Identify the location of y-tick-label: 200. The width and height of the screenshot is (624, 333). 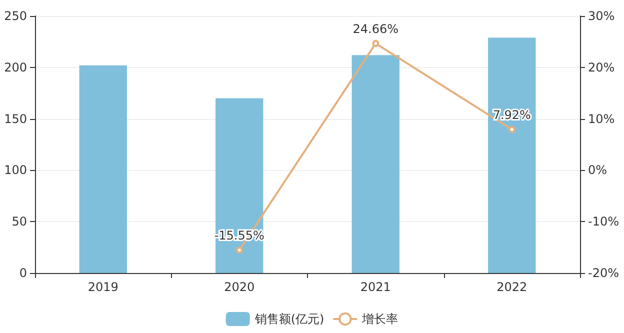
(15, 67).